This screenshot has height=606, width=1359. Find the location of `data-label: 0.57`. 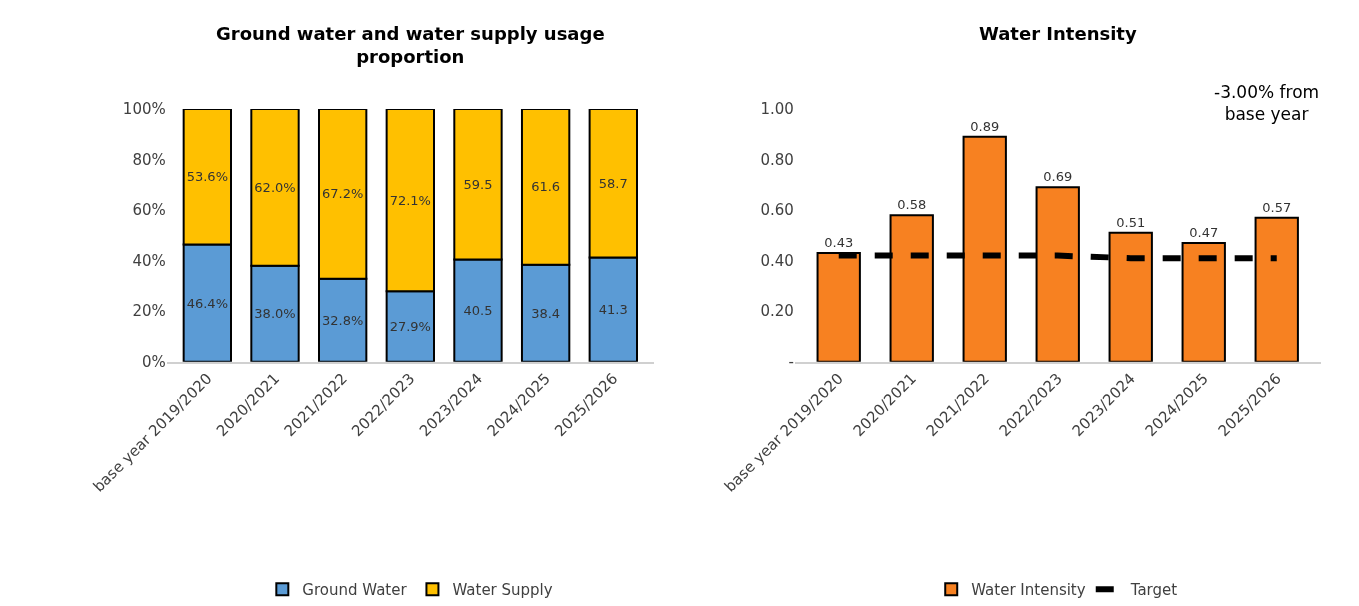

data-label: 0.57 is located at coordinates (1277, 207).